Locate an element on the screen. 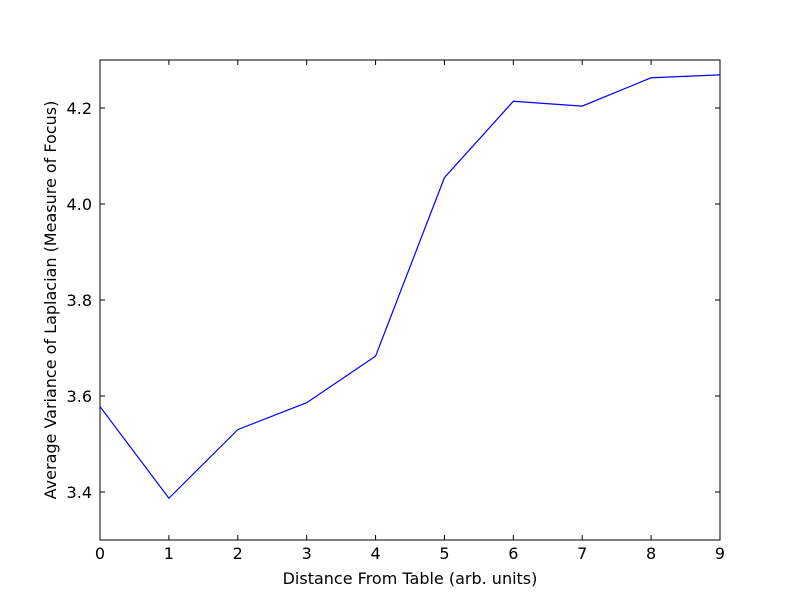 The image size is (800, 600). x-tick-label: 6 is located at coordinates (513, 553).